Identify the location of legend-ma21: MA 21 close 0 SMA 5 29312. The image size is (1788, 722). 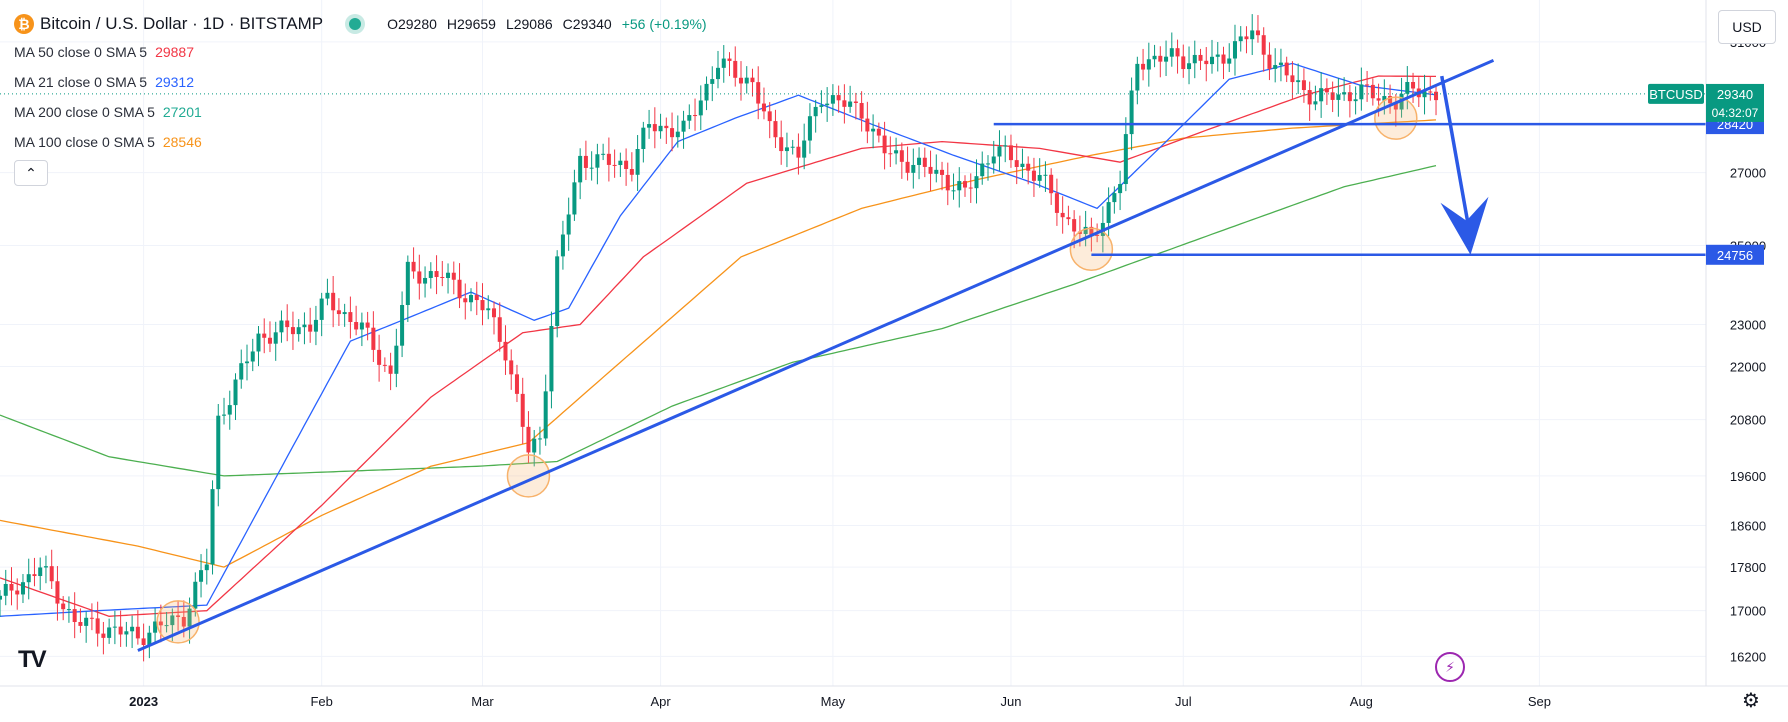
(104, 82).